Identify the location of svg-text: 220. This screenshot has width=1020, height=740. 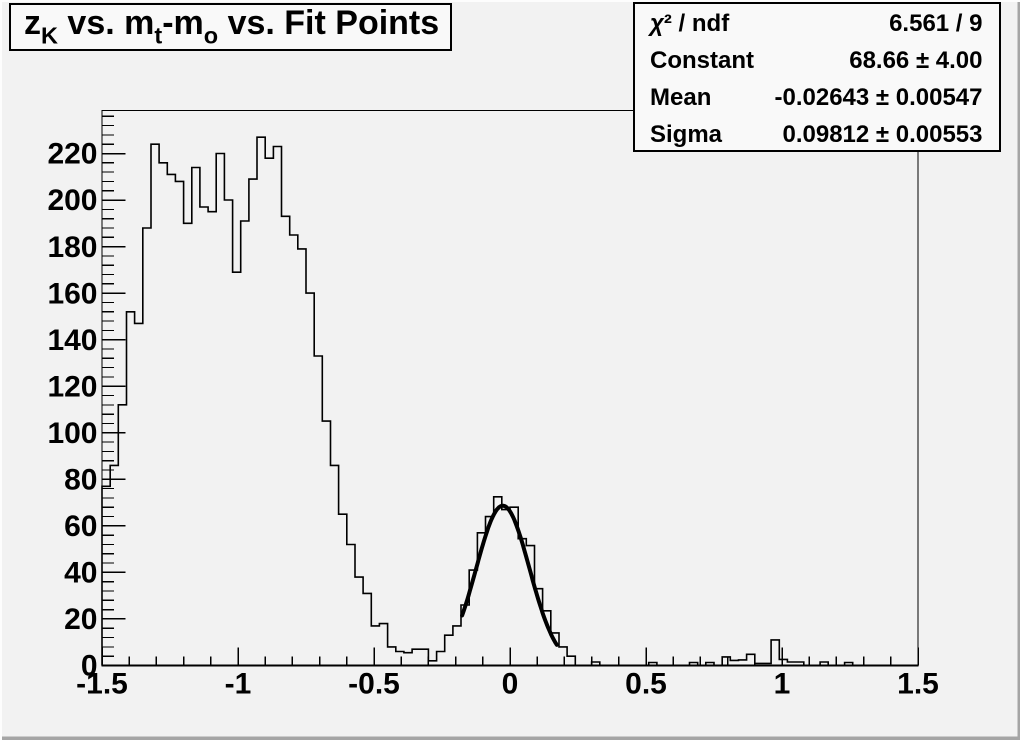
(72, 154).